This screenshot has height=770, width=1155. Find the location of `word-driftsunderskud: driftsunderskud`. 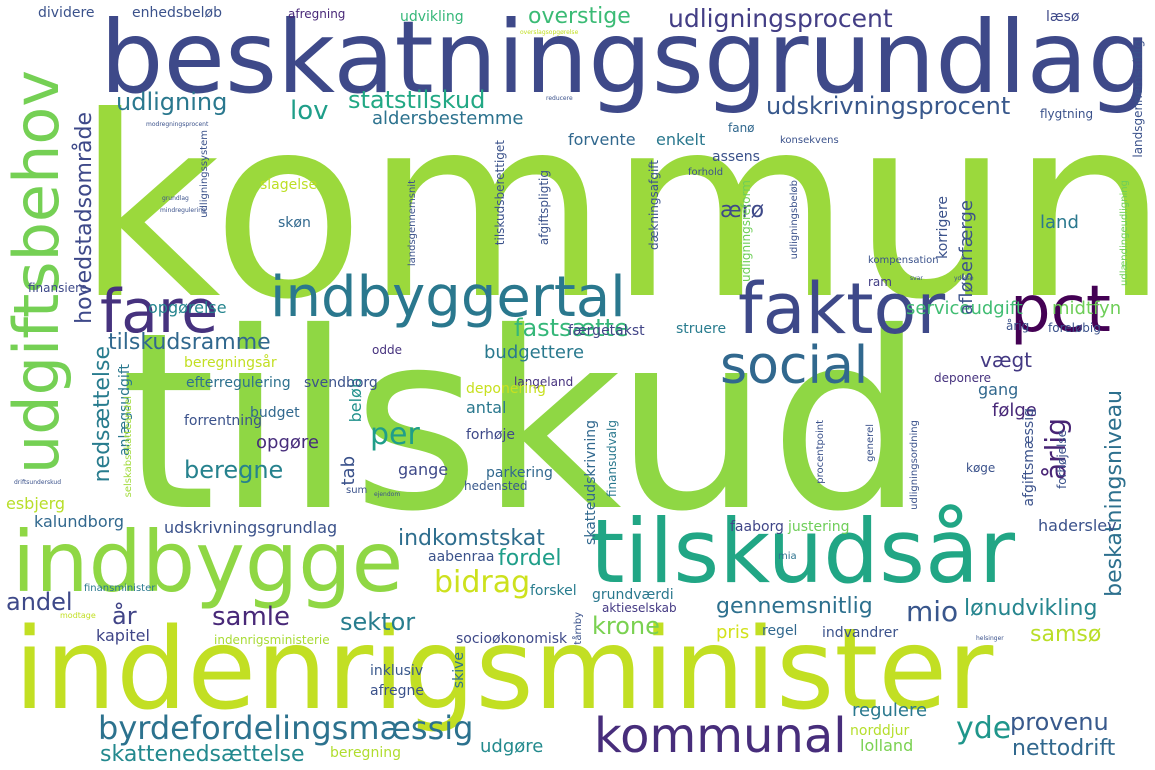

word-driftsunderskud: driftsunderskud is located at coordinates (38, 482).